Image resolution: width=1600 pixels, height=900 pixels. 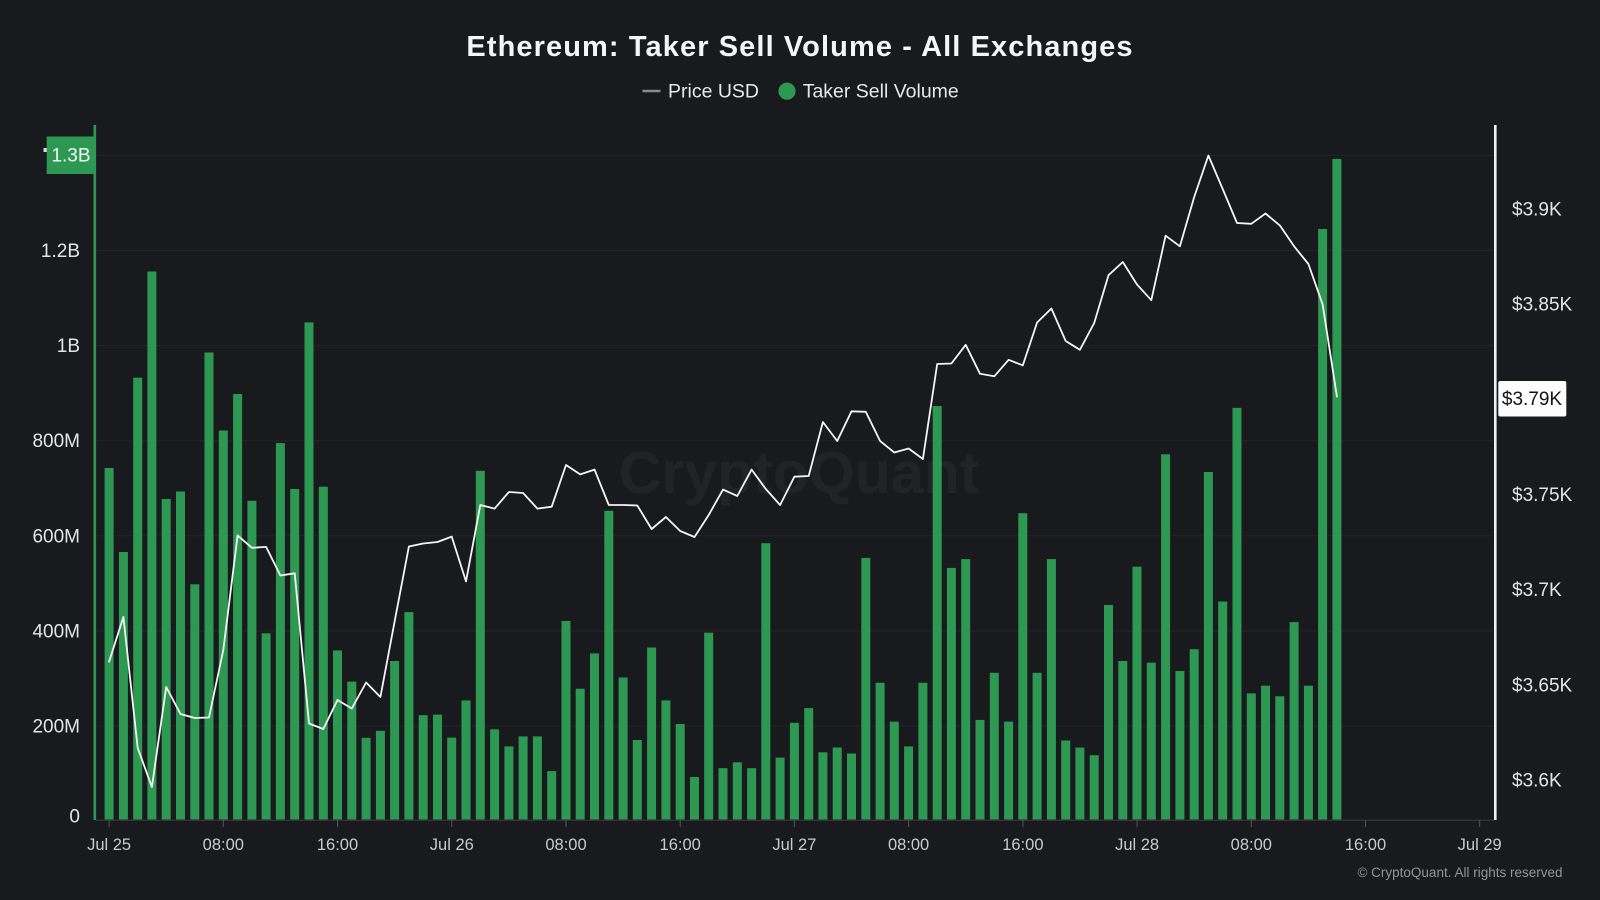 What do you see at coordinates (1459, 872) in the screenshot?
I see `svg-text:© CryptoQuant. All rights rese: © CryptoQuant. All rights reserved` at bounding box center [1459, 872].